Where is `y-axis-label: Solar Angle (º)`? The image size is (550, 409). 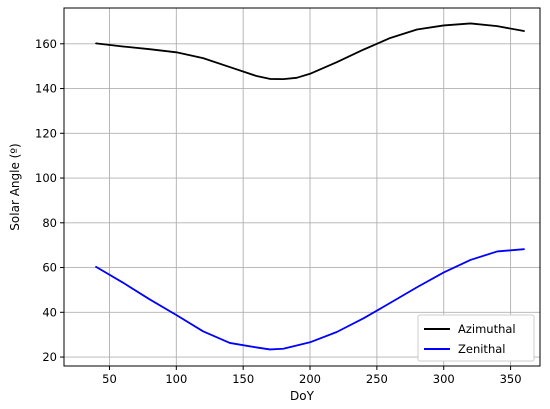
y-axis-label: Solar Angle (º) is located at coordinates (15, 186).